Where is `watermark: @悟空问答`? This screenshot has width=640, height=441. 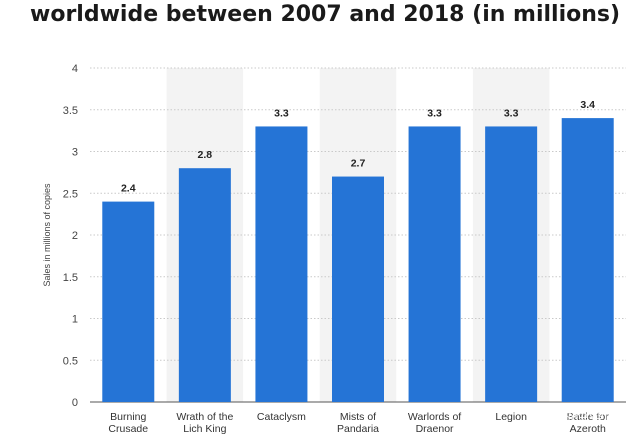
watermark: @悟空问答 is located at coordinates (596, 418).